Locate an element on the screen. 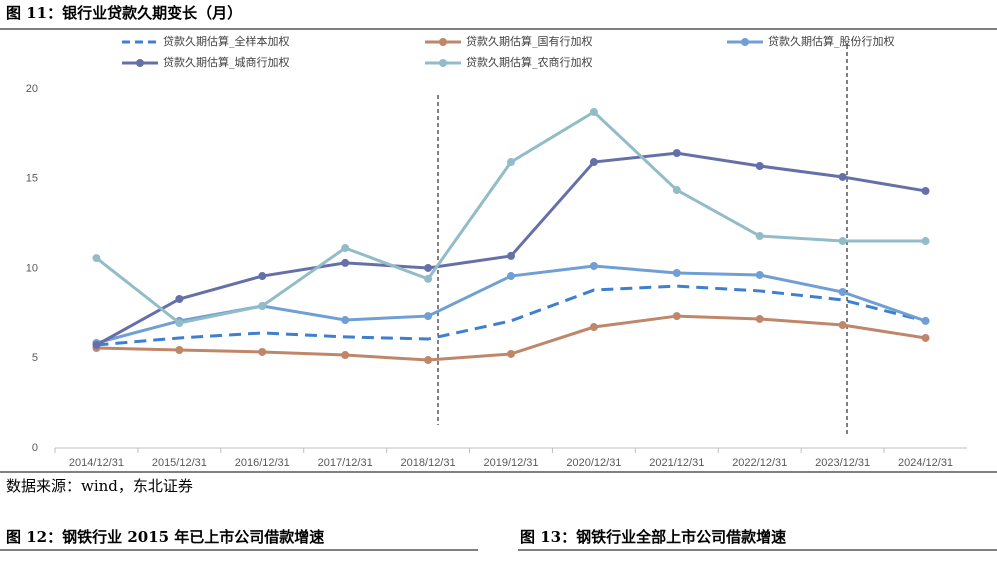  legend-label: 贷款久期估算_全样本加权 is located at coordinates (226, 41).